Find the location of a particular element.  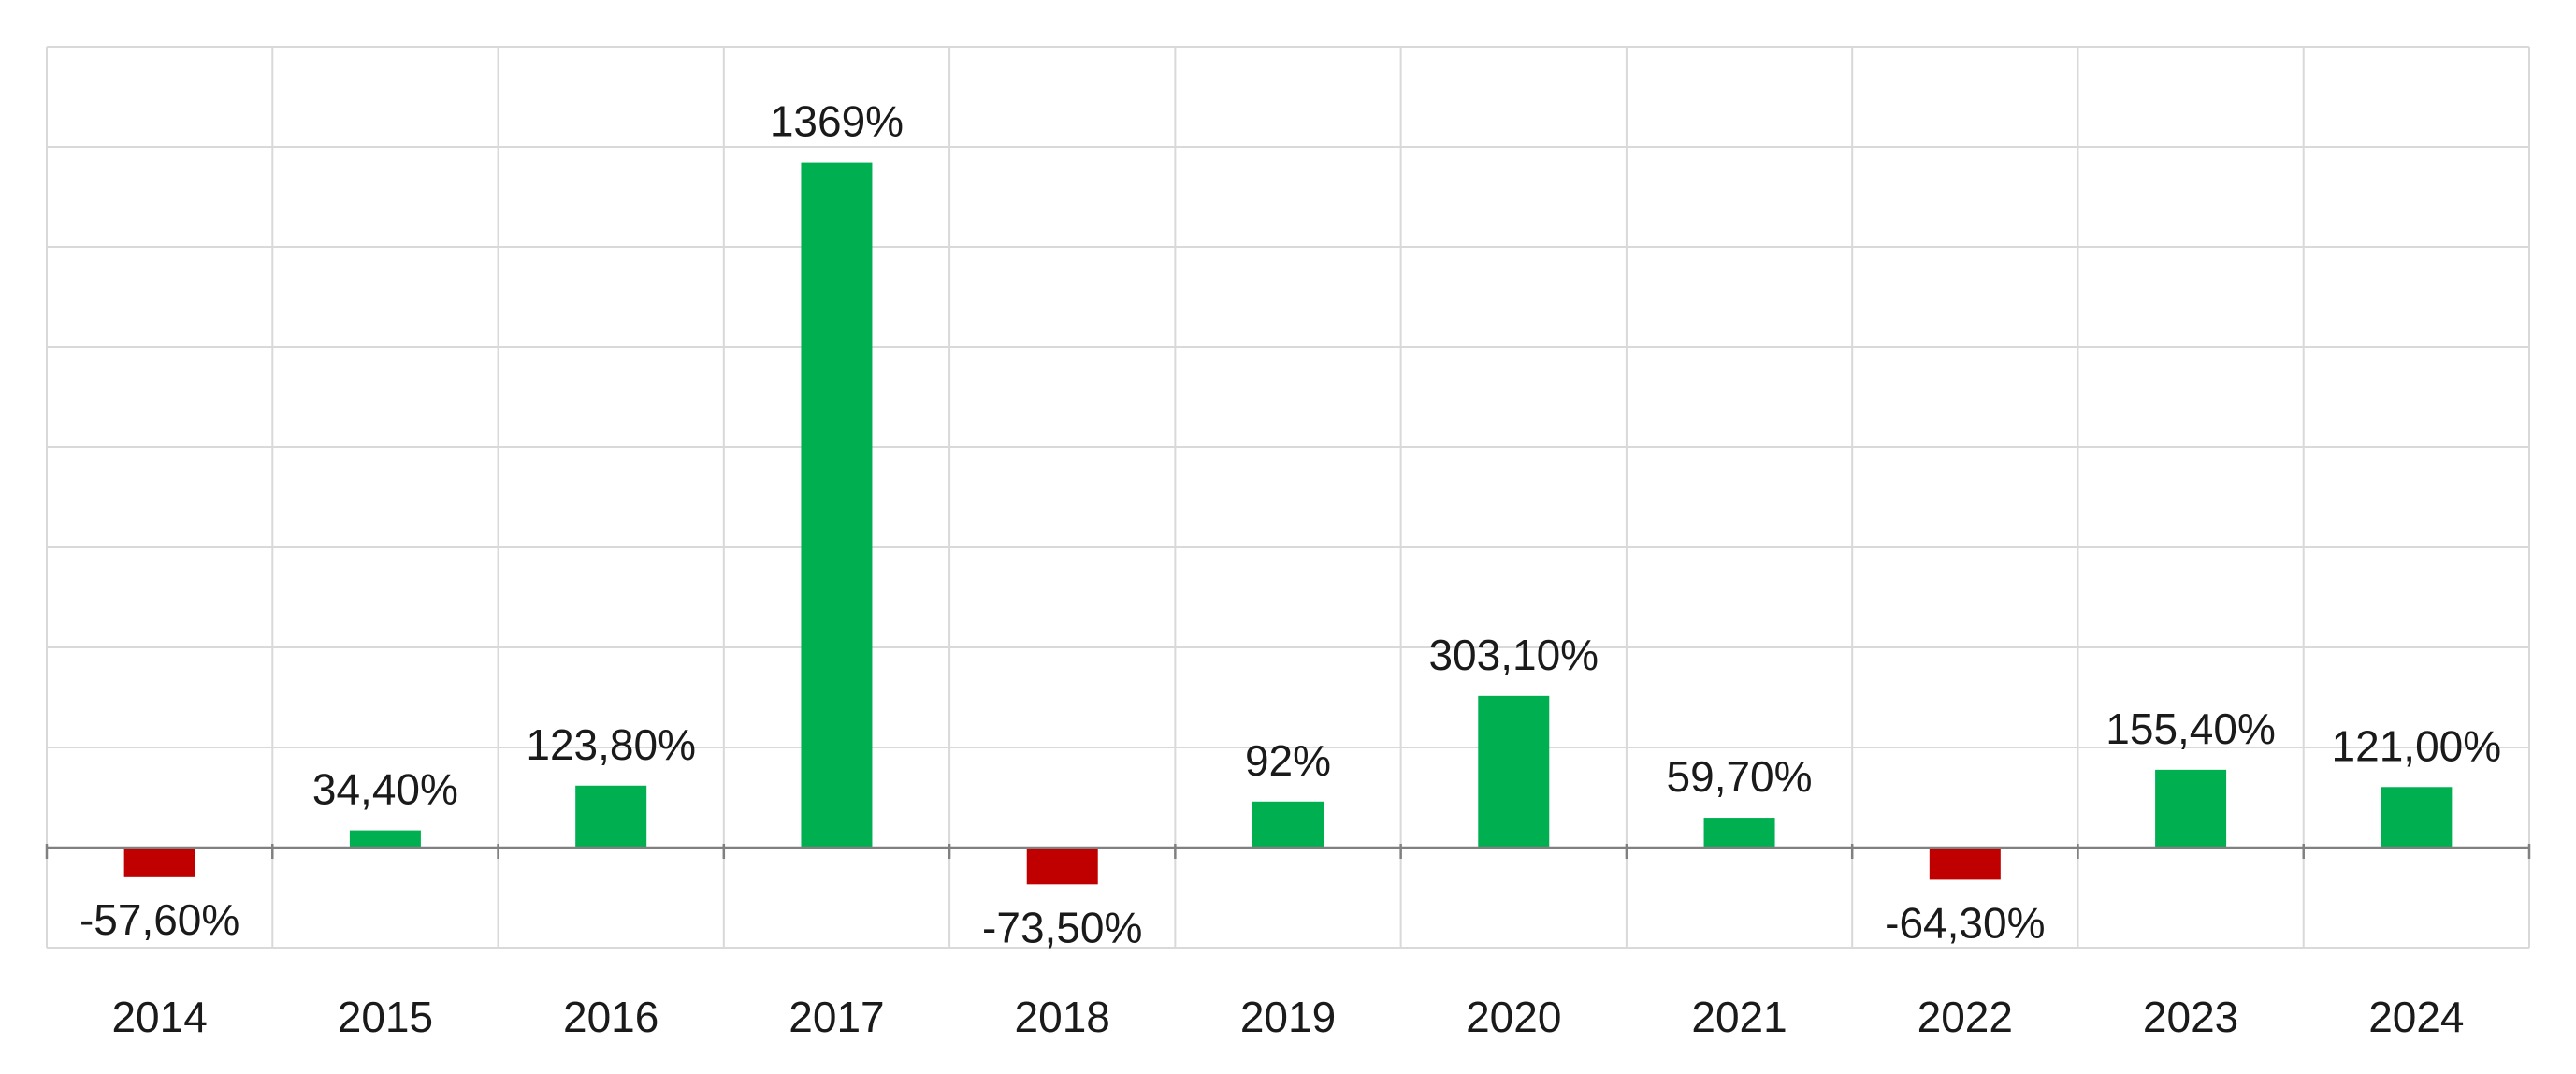

data-label-2018: -73,50% is located at coordinates (1062, 927).